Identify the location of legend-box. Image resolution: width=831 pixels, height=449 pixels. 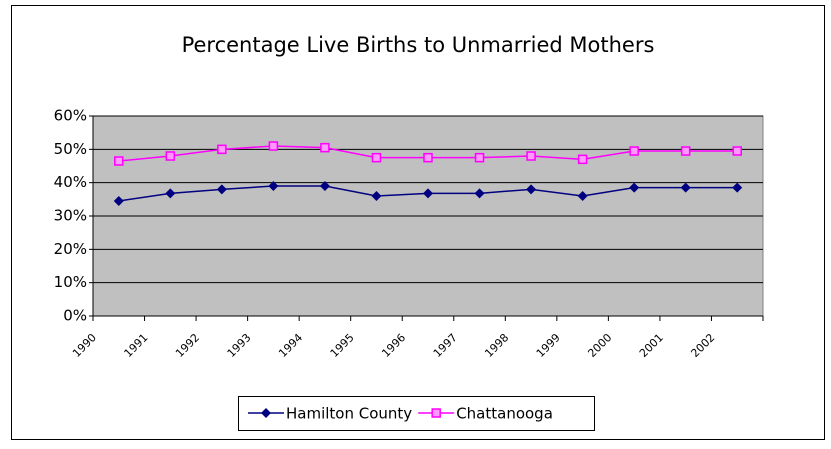
(416, 413).